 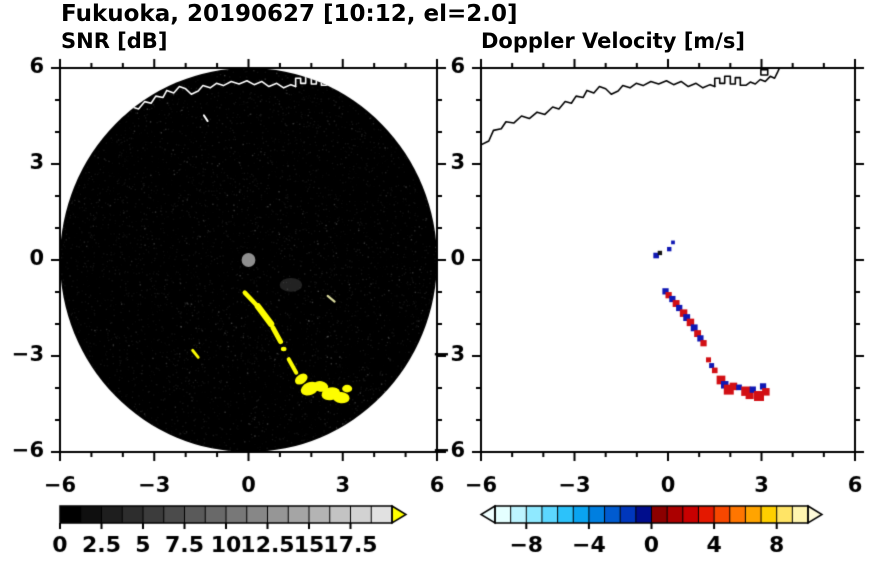 I want to click on snr-panel-title: SNR [dB], so click(x=114, y=41).